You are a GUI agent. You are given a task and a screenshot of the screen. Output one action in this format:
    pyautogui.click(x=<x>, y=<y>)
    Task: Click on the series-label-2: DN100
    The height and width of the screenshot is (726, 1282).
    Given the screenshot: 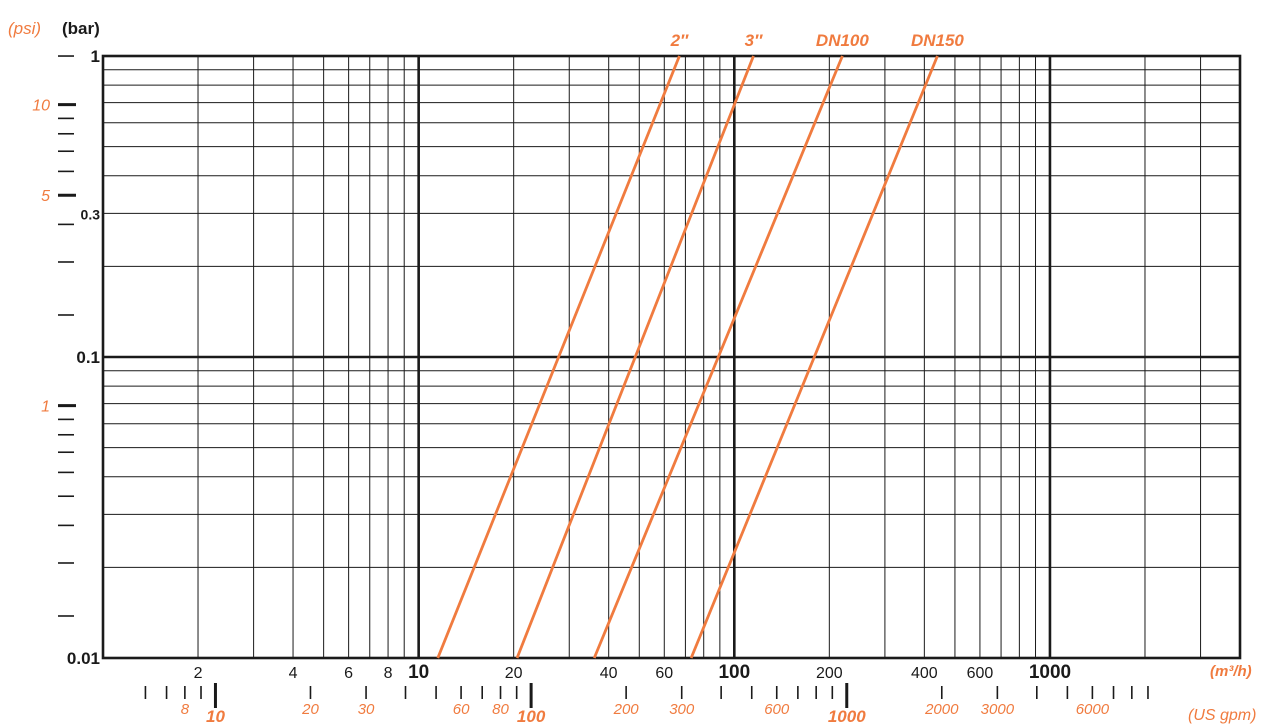 What is the action you would take?
    pyautogui.click(x=842, y=40)
    